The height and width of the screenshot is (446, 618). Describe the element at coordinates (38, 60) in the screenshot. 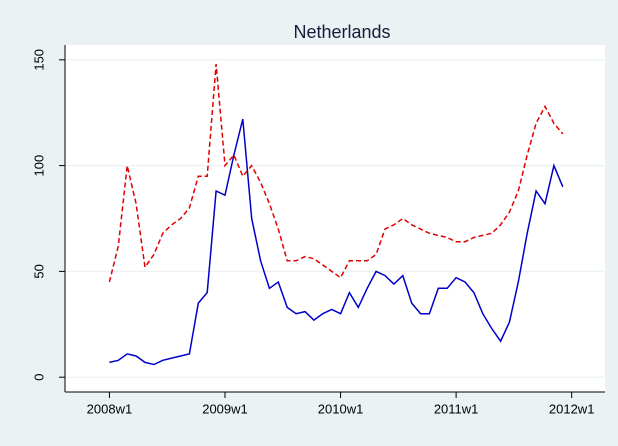

I see `y-tick-label: 150` at that location.